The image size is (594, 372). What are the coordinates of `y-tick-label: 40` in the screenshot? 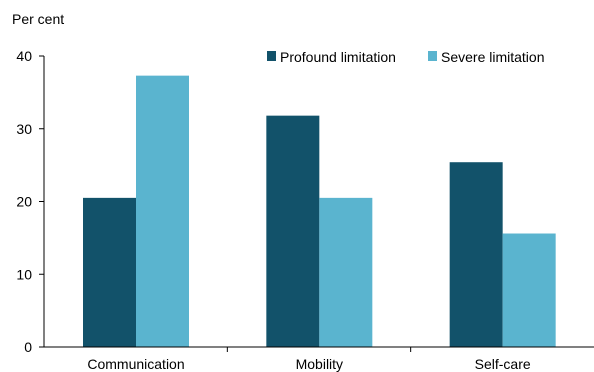 It's located at (24, 56).